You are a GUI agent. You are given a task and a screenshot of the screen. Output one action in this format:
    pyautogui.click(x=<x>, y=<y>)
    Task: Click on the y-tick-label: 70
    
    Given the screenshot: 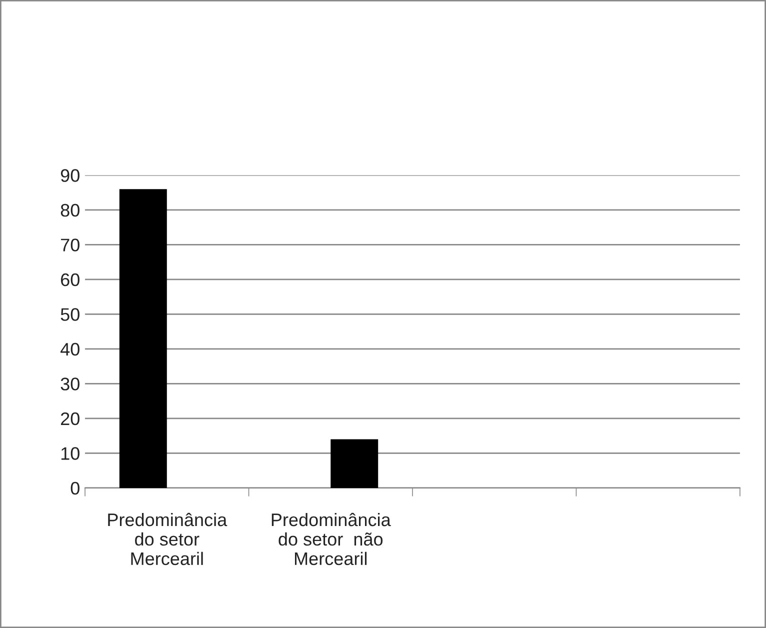 What is the action you would take?
    pyautogui.click(x=70, y=245)
    